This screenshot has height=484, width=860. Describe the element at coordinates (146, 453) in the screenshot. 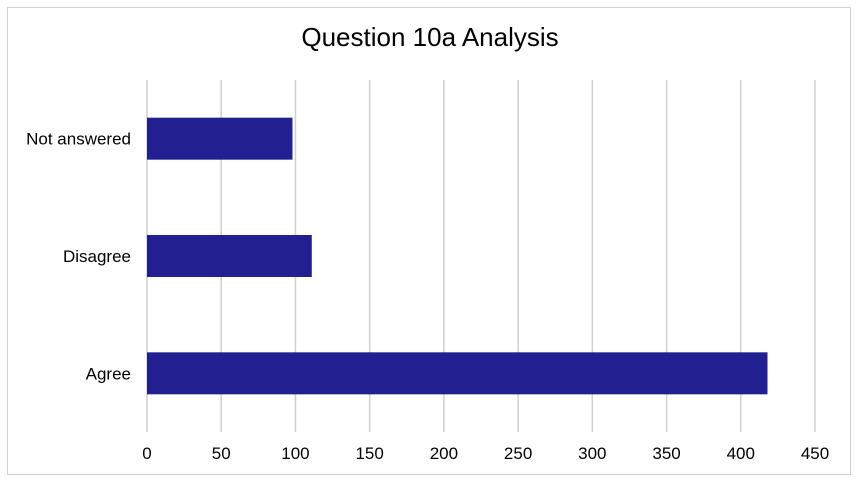

I see `x-tick-label-0: 0` at that location.